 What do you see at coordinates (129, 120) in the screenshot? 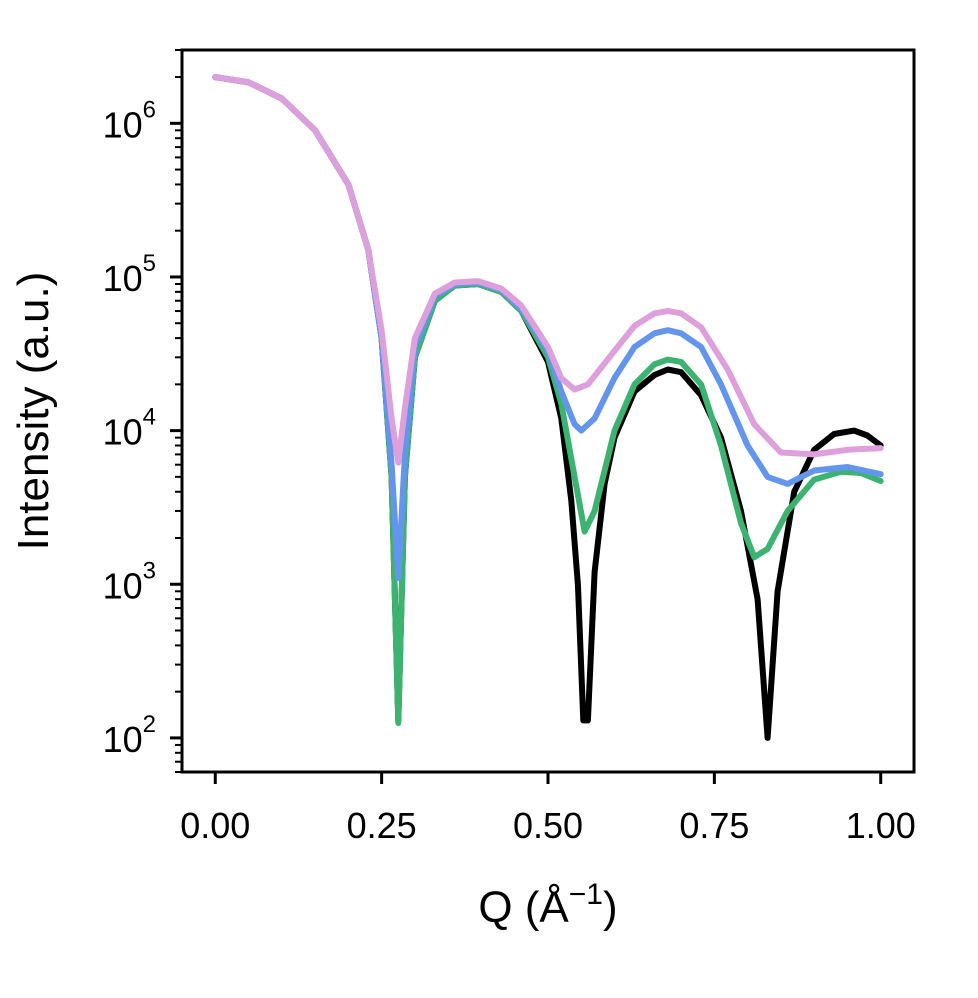
I see `y-tick-label: 10⁶` at bounding box center [129, 120].